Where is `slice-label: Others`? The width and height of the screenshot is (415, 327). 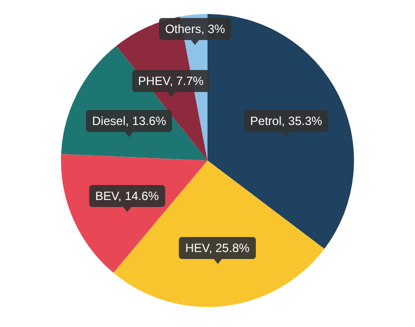 slice-label: Others is located at coordinates (183, 29).